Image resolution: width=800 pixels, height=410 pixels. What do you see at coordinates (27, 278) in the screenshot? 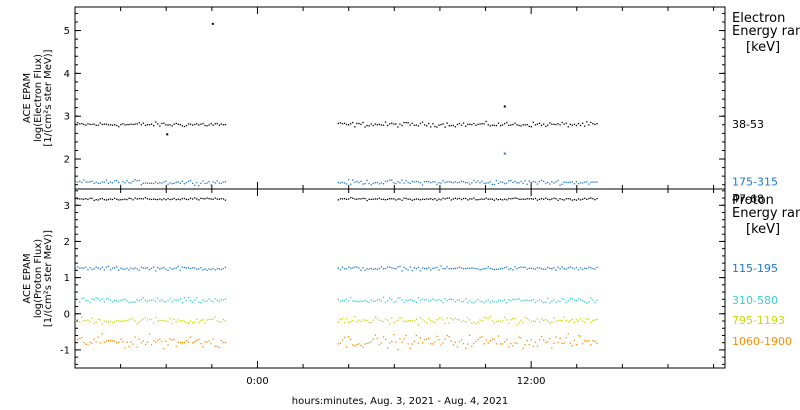
I see `y-axis-label-line: ACE EPAM` at bounding box center [27, 278].